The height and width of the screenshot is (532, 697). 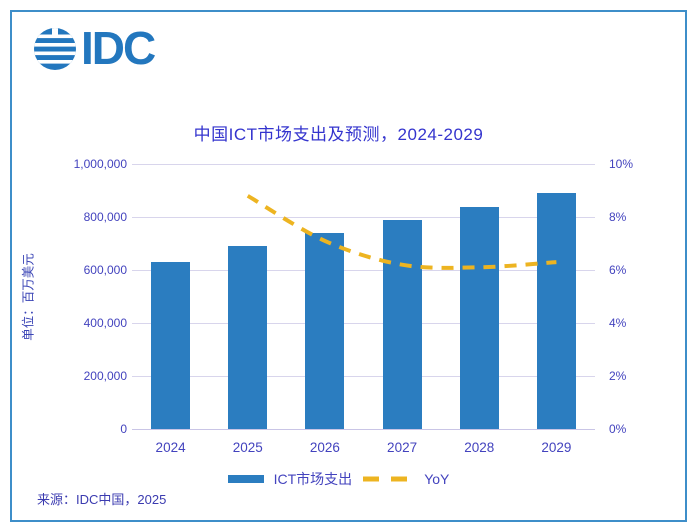 I want to click on right-axis-ticks: 10% 8% 6% 4% 2% 0%, so click(x=639, y=296).